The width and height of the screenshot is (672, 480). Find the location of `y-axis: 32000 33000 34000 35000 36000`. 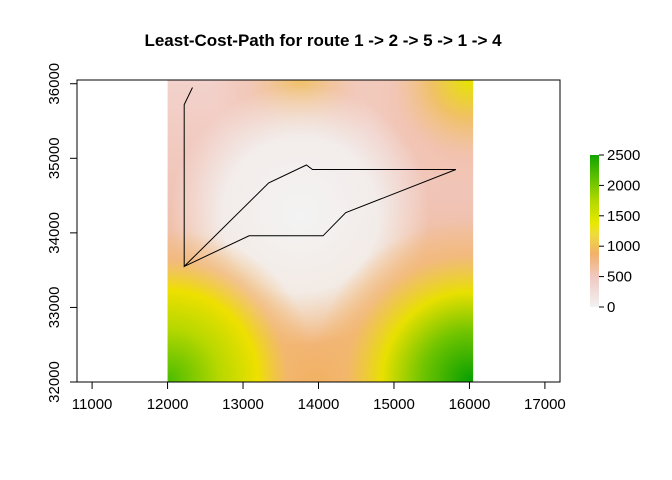

y-axis: 32000 33000 34000 35000 36000 is located at coordinates (61, 233).